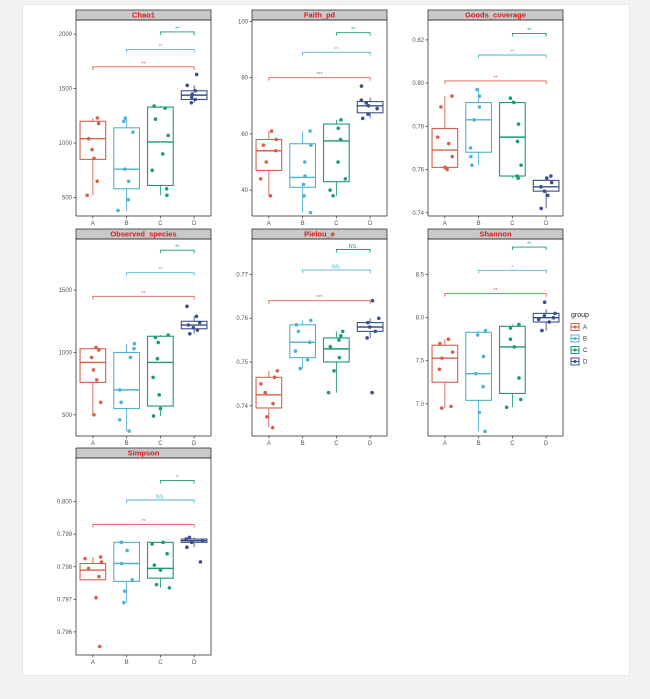 The height and width of the screenshot is (699, 650). I want to click on y-tick-label: 2000, so click(66, 35).